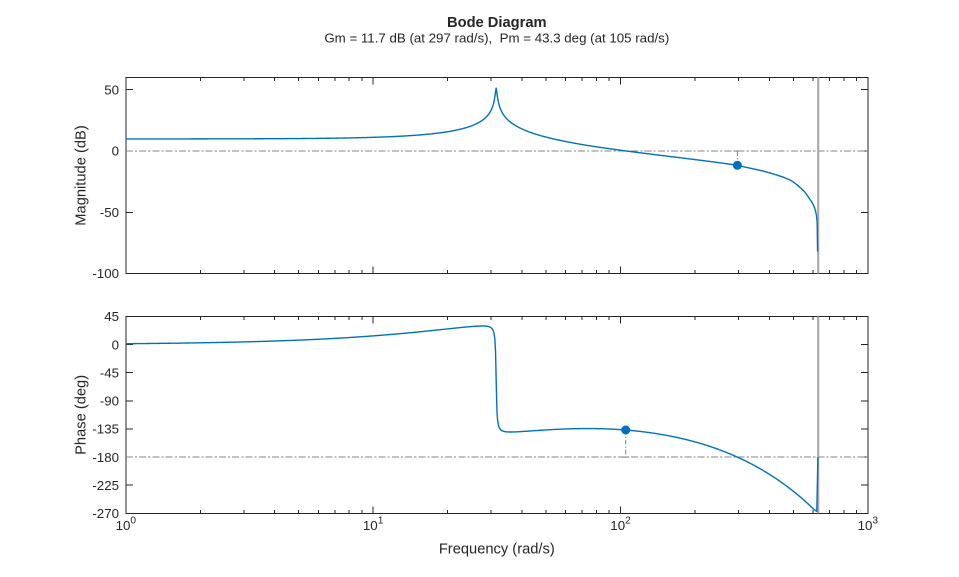 The height and width of the screenshot is (577, 959). What do you see at coordinates (111, 316) in the screenshot?
I see `svg-text: 45` at bounding box center [111, 316].